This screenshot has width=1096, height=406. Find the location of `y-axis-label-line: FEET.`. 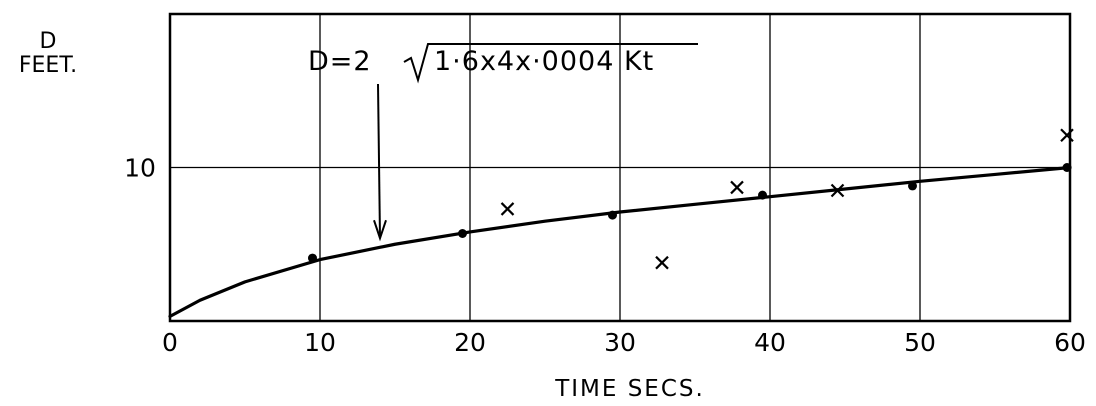

y-axis-label-line: FEET. is located at coordinates (48, 65).